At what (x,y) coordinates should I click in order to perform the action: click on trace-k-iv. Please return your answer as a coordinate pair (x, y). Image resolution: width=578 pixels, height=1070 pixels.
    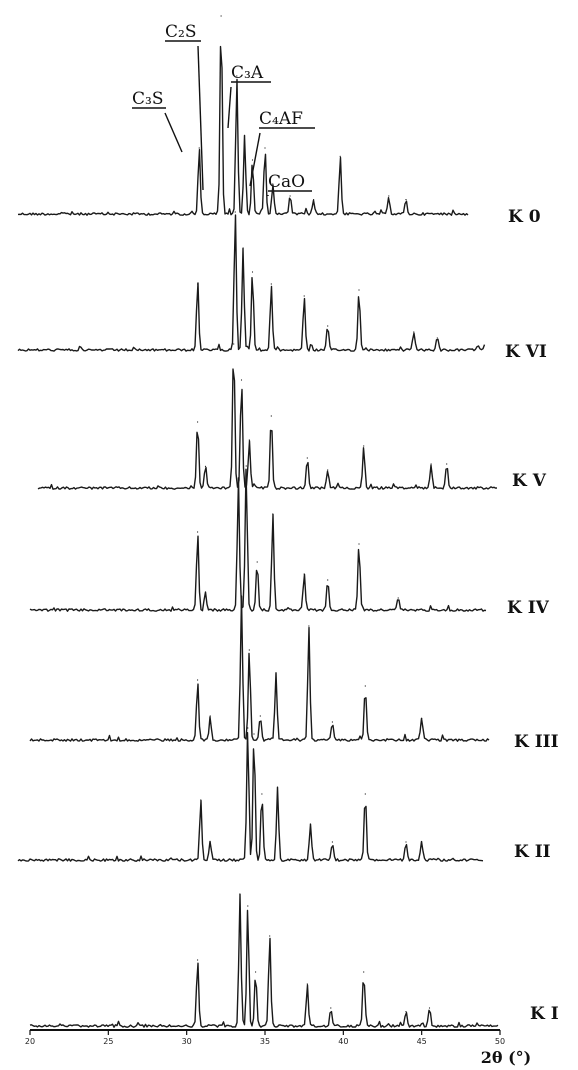
    Looking at the image, I should click on (258, 538).